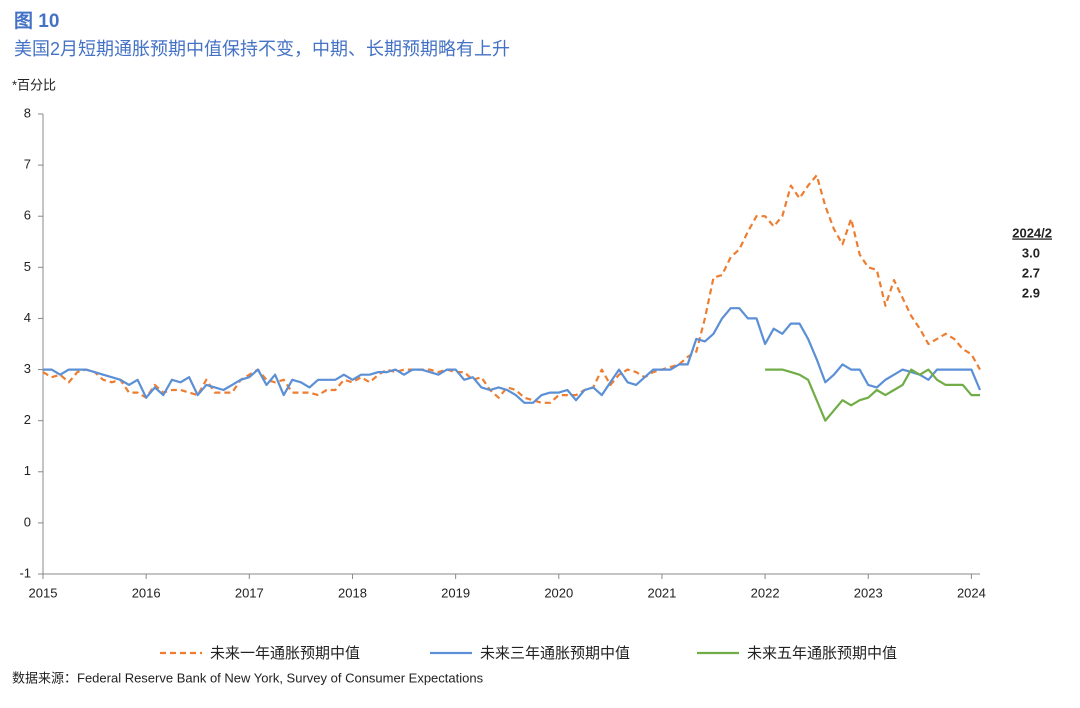  Describe the element at coordinates (868, 592) in the screenshot. I see `x-tick-label: 2023` at that location.